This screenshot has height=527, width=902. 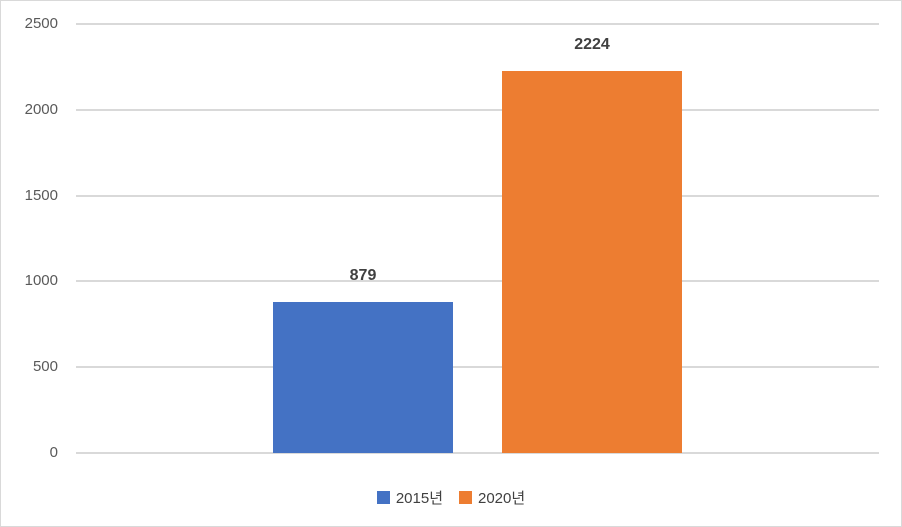 What do you see at coordinates (502, 498) in the screenshot?
I see `legend-label: 2020년` at bounding box center [502, 498].